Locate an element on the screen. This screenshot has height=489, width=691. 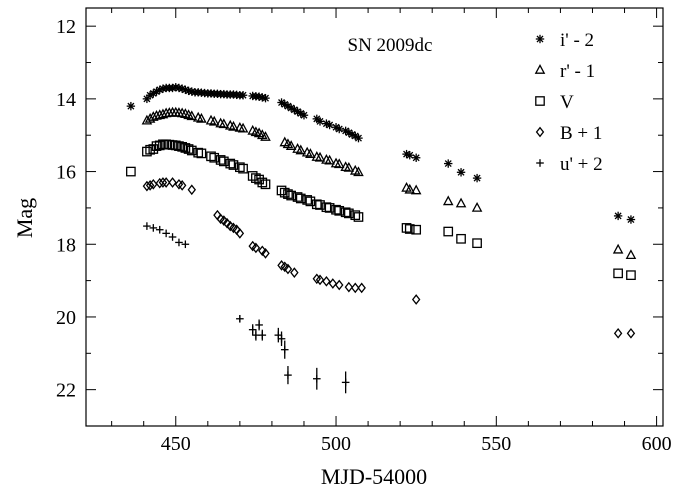
x-tick-label: 450 is located at coordinates (176, 444).